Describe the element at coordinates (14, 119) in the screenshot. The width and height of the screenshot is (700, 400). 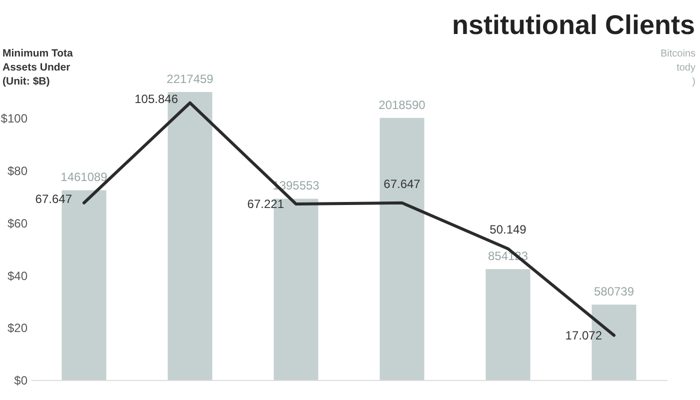
I see `y-tick-label: $100` at that location.